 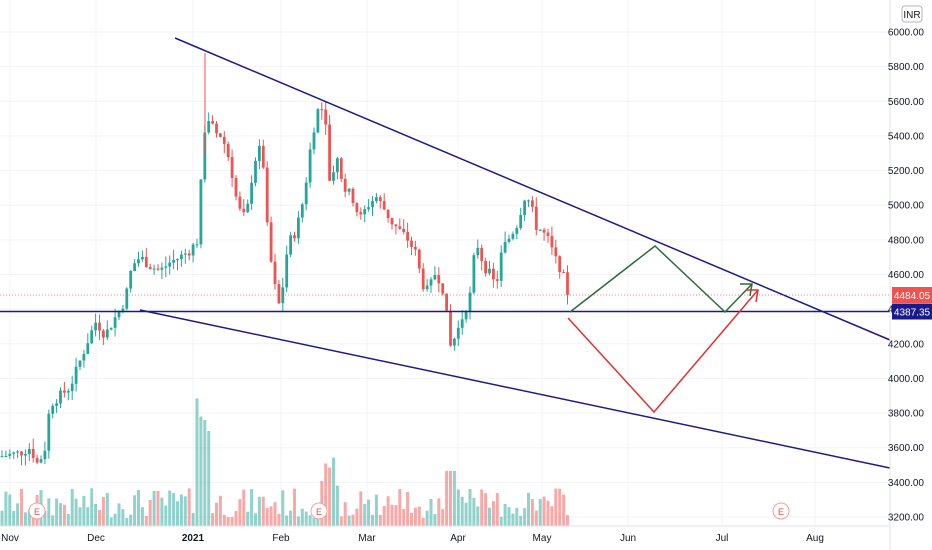 What do you see at coordinates (663, 351) in the screenshot?
I see `bearish-scenario-path` at bounding box center [663, 351].